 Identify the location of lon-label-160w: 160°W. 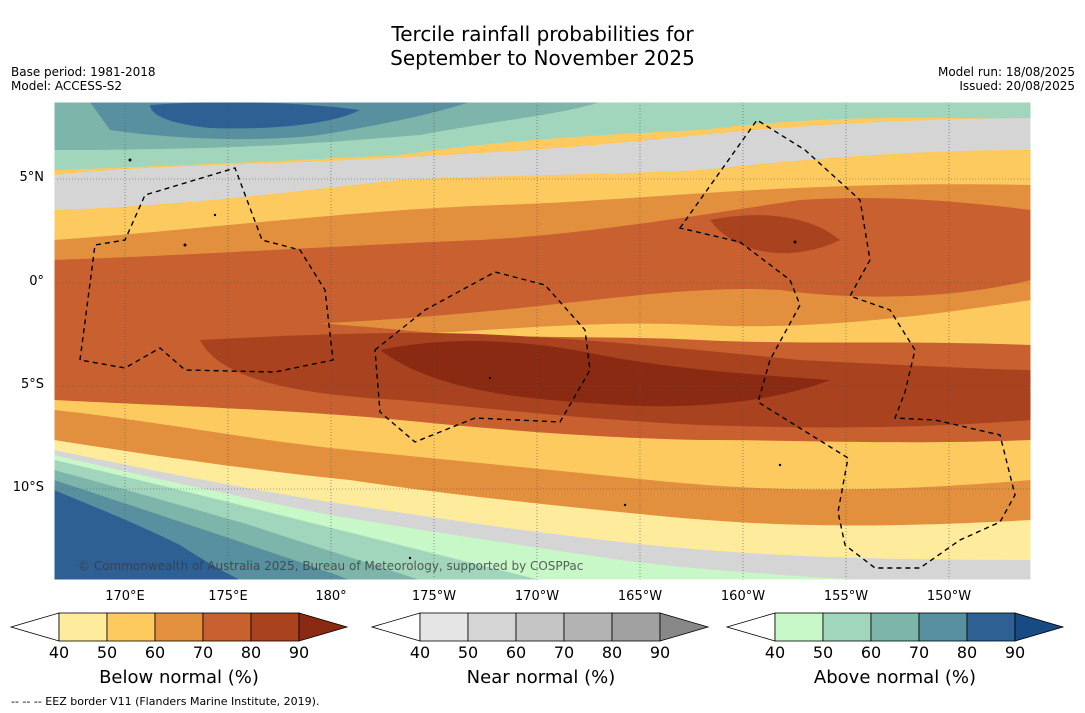
(743, 596).